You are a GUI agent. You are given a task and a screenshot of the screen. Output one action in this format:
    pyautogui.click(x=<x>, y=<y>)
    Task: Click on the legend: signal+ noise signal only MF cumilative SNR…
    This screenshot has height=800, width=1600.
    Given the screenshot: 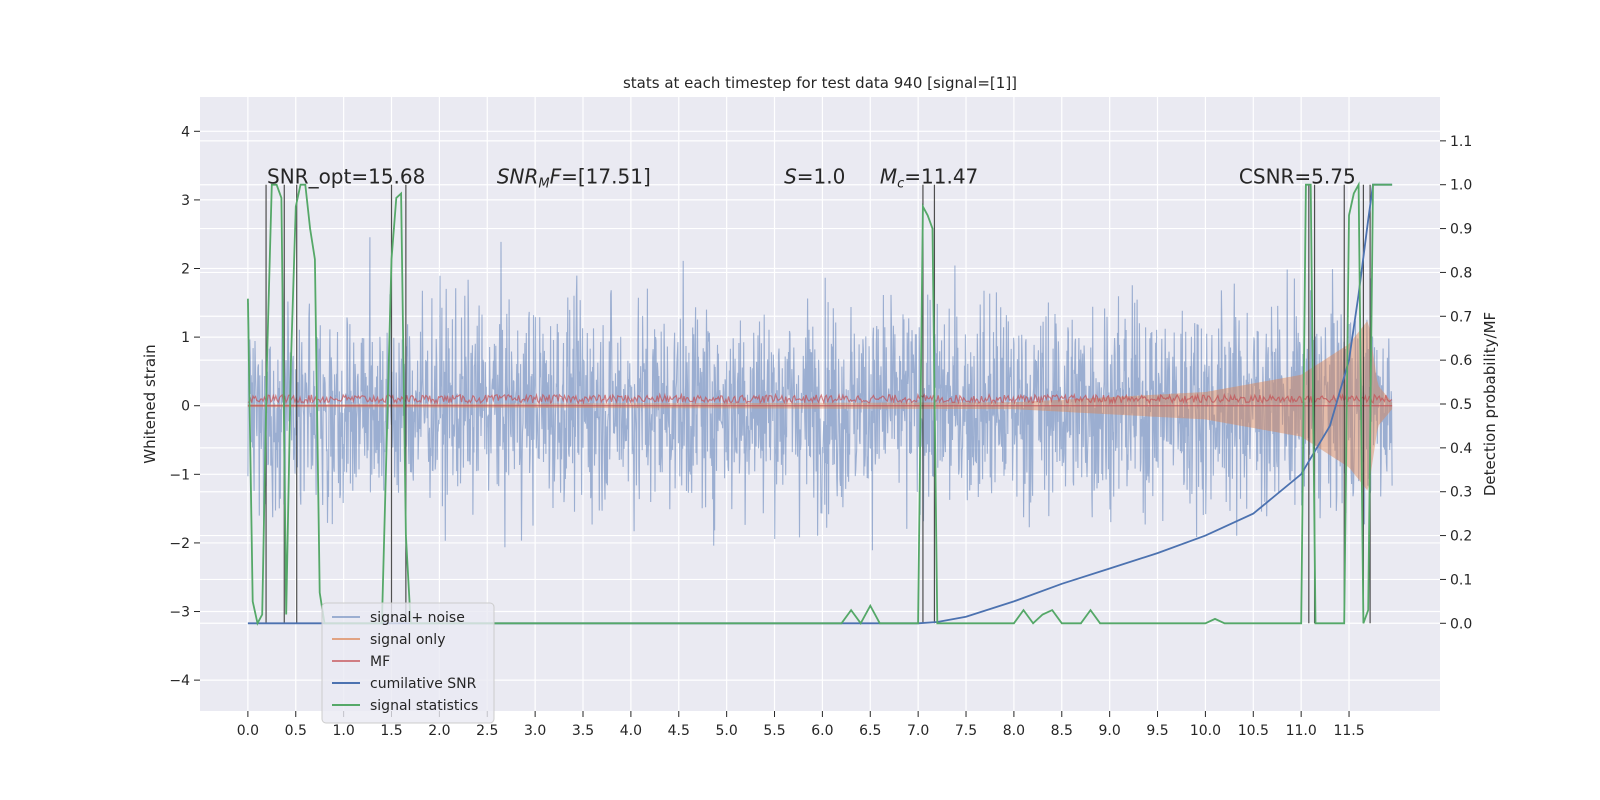 What is the action you would take?
    pyautogui.click(x=408, y=663)
    